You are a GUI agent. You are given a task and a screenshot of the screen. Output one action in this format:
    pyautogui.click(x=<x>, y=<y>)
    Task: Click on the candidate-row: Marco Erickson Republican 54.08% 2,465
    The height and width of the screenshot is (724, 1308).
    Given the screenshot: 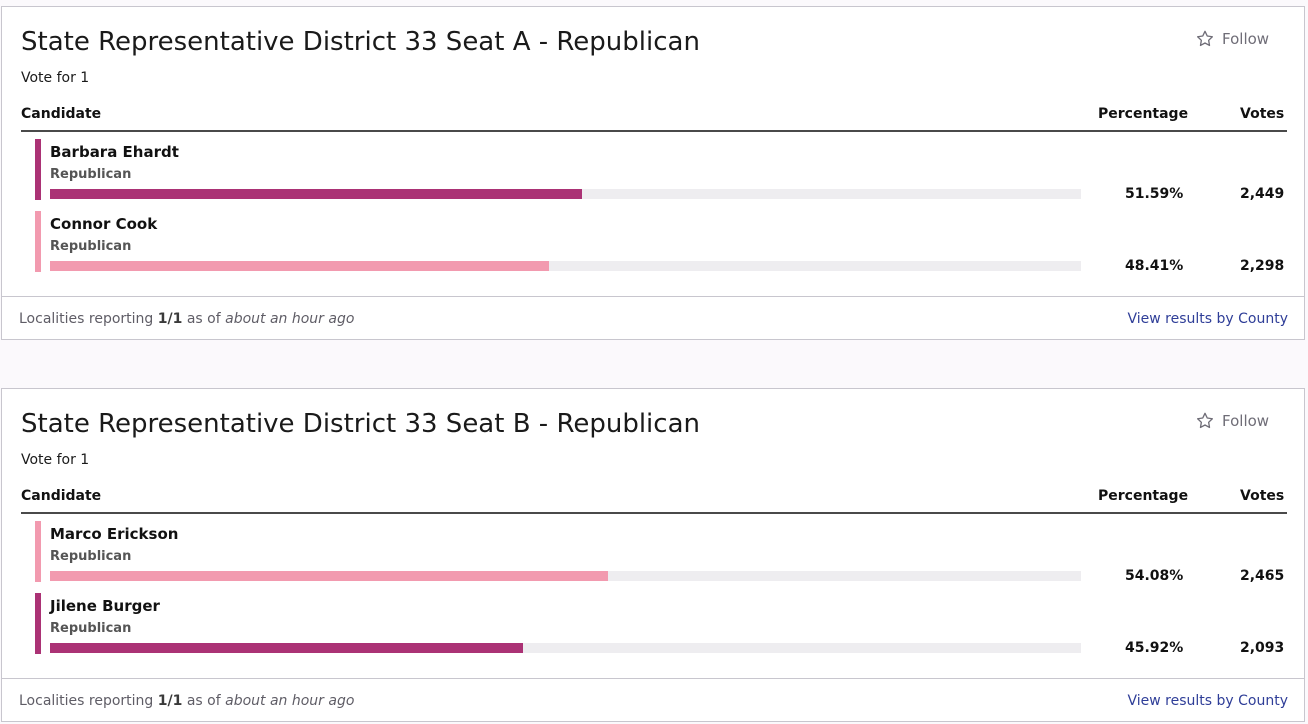 What is the action you would take?
    pyautogui.click(x=661, y=552)
    